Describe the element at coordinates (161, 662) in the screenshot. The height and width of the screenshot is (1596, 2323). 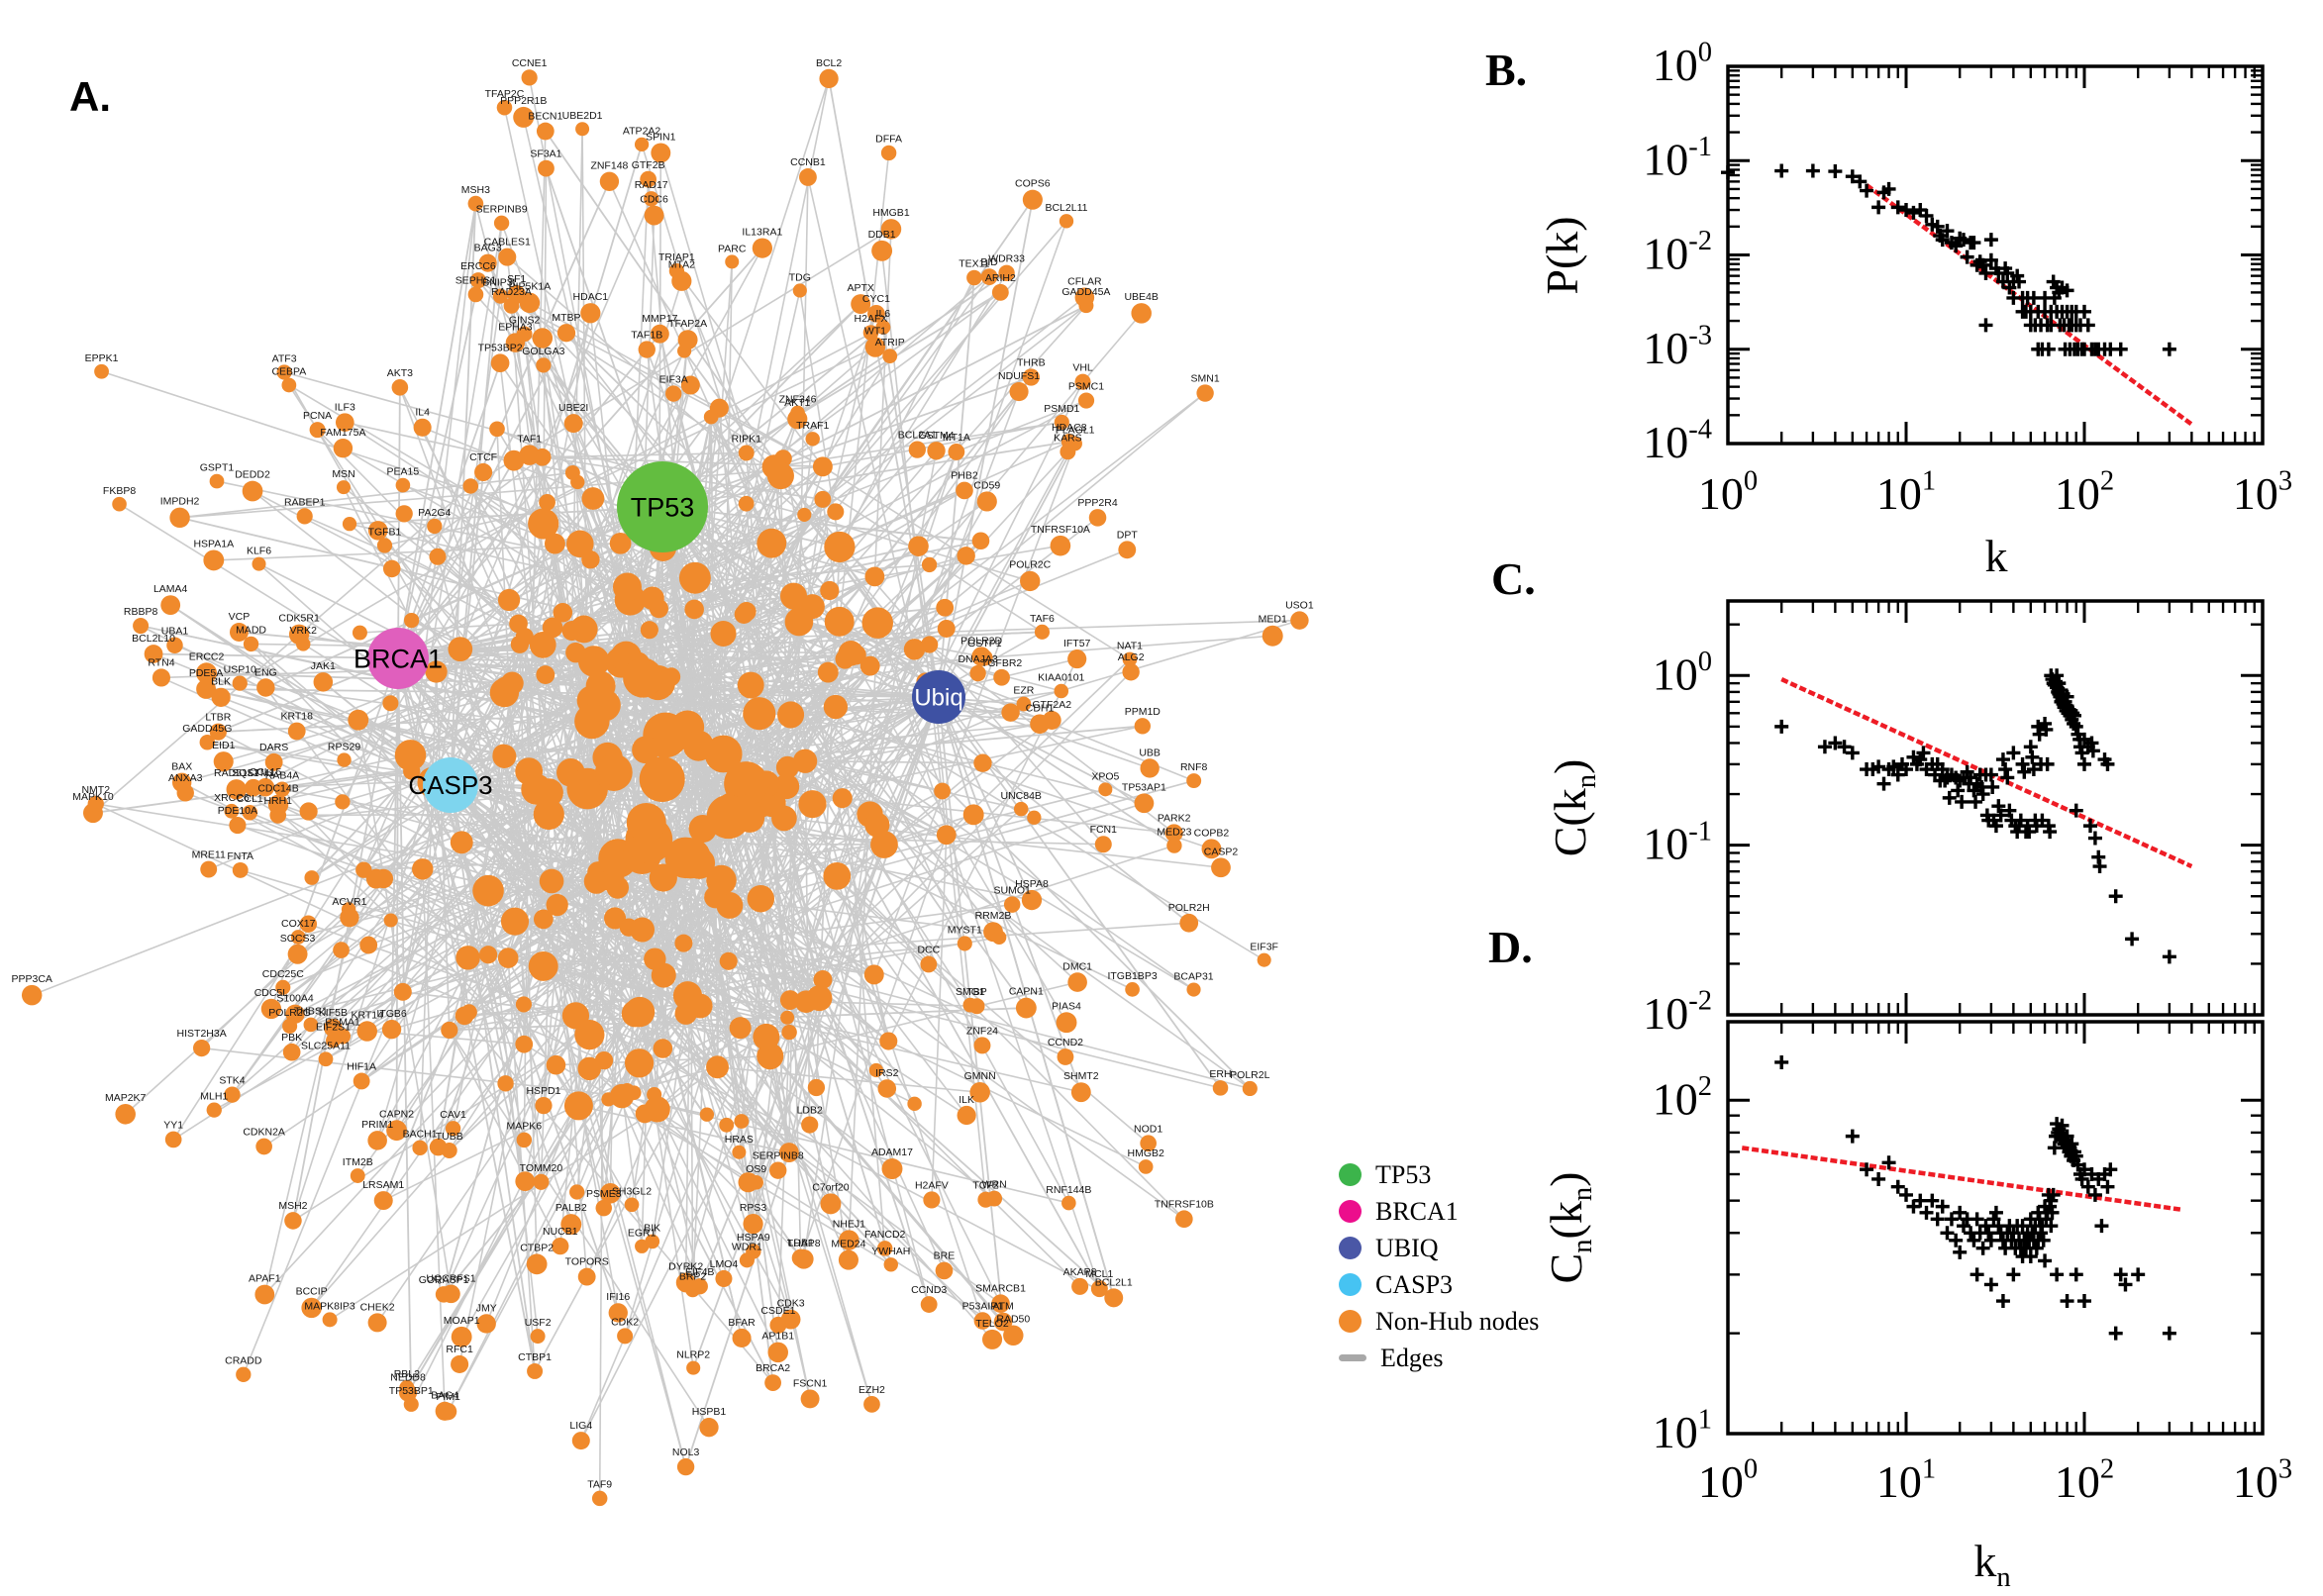
I see `gene-node-label: RTN4` at that location.